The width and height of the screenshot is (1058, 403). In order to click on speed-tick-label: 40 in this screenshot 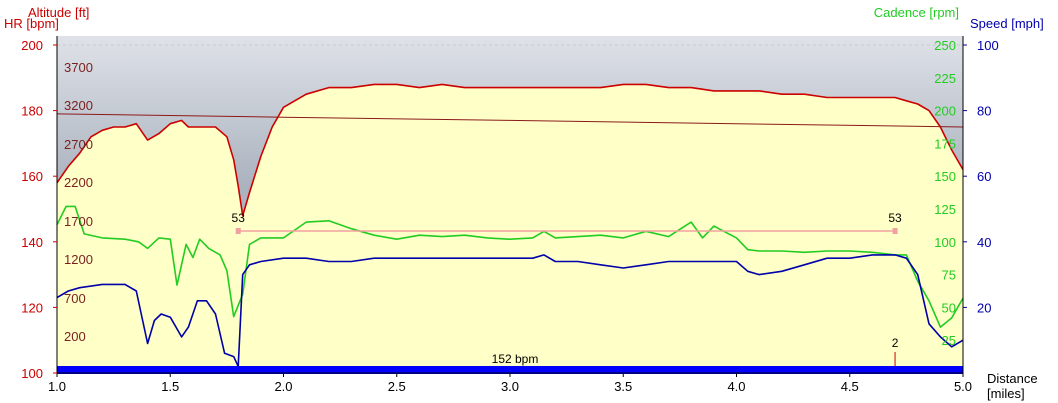, I will do `click(984, 242)`.